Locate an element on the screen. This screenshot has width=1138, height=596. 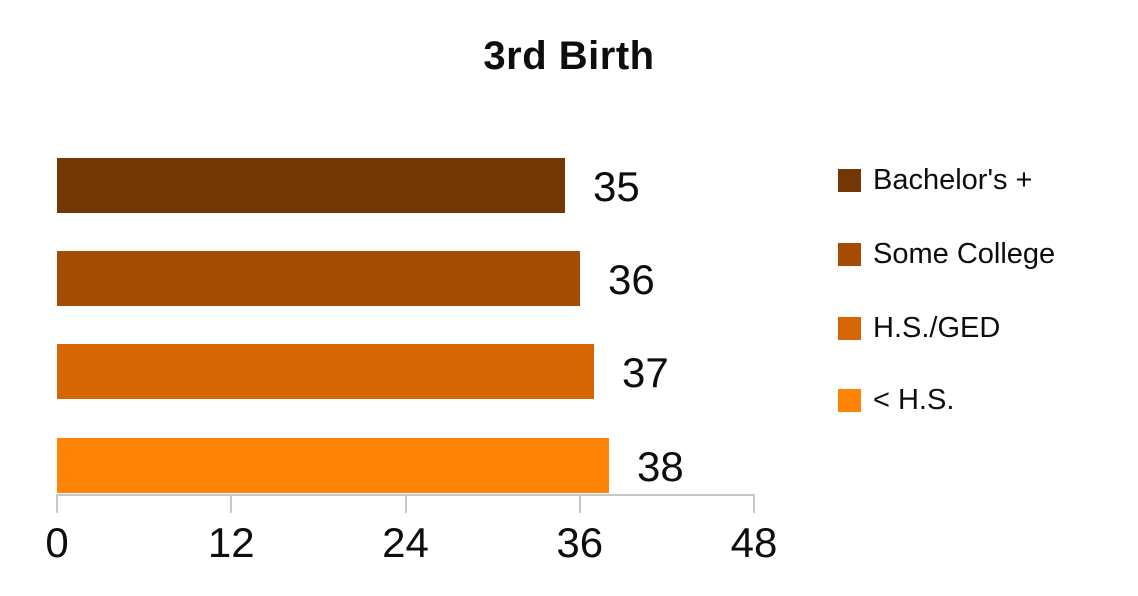
legend-label: H.S./GED is located at coordinates (937, 328).